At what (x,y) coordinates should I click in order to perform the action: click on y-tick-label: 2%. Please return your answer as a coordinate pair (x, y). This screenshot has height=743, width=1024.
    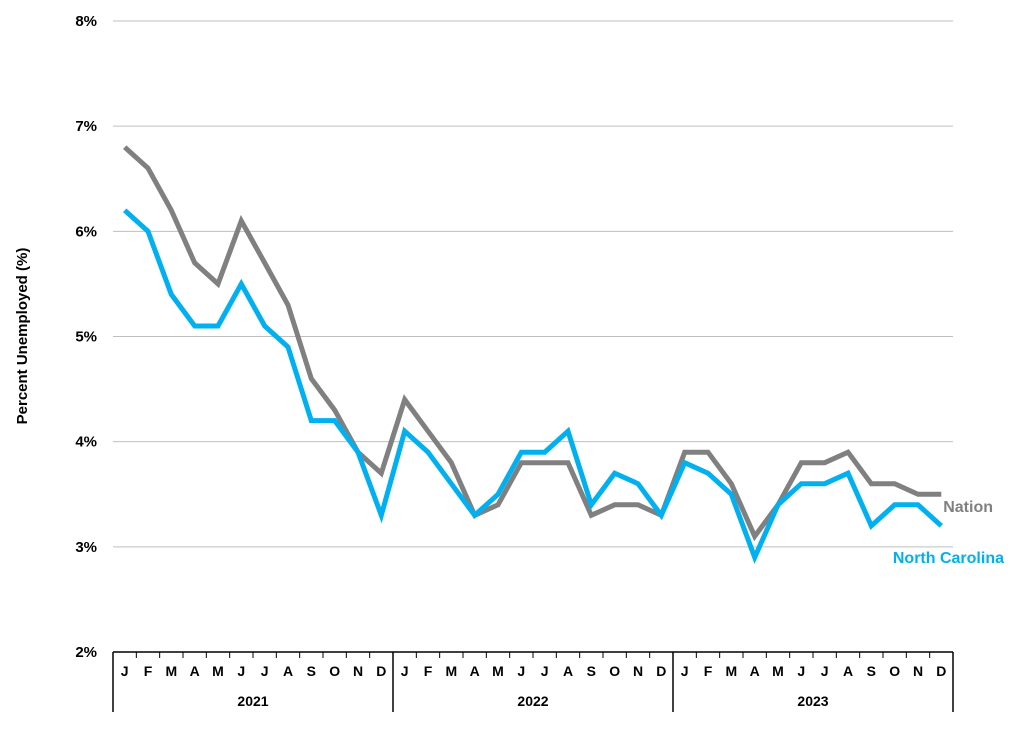
    Looking at the image, I should click on (86, 652).